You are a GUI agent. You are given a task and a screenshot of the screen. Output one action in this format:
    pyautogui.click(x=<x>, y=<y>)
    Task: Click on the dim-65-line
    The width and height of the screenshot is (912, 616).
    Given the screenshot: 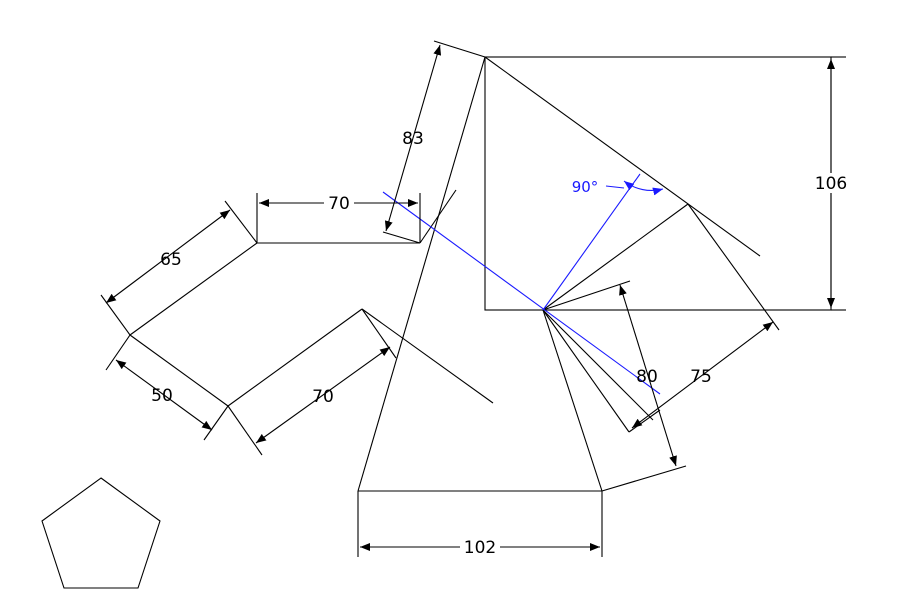 What is the action you would take?
    pyautogui.click(x=168, y=256)
    